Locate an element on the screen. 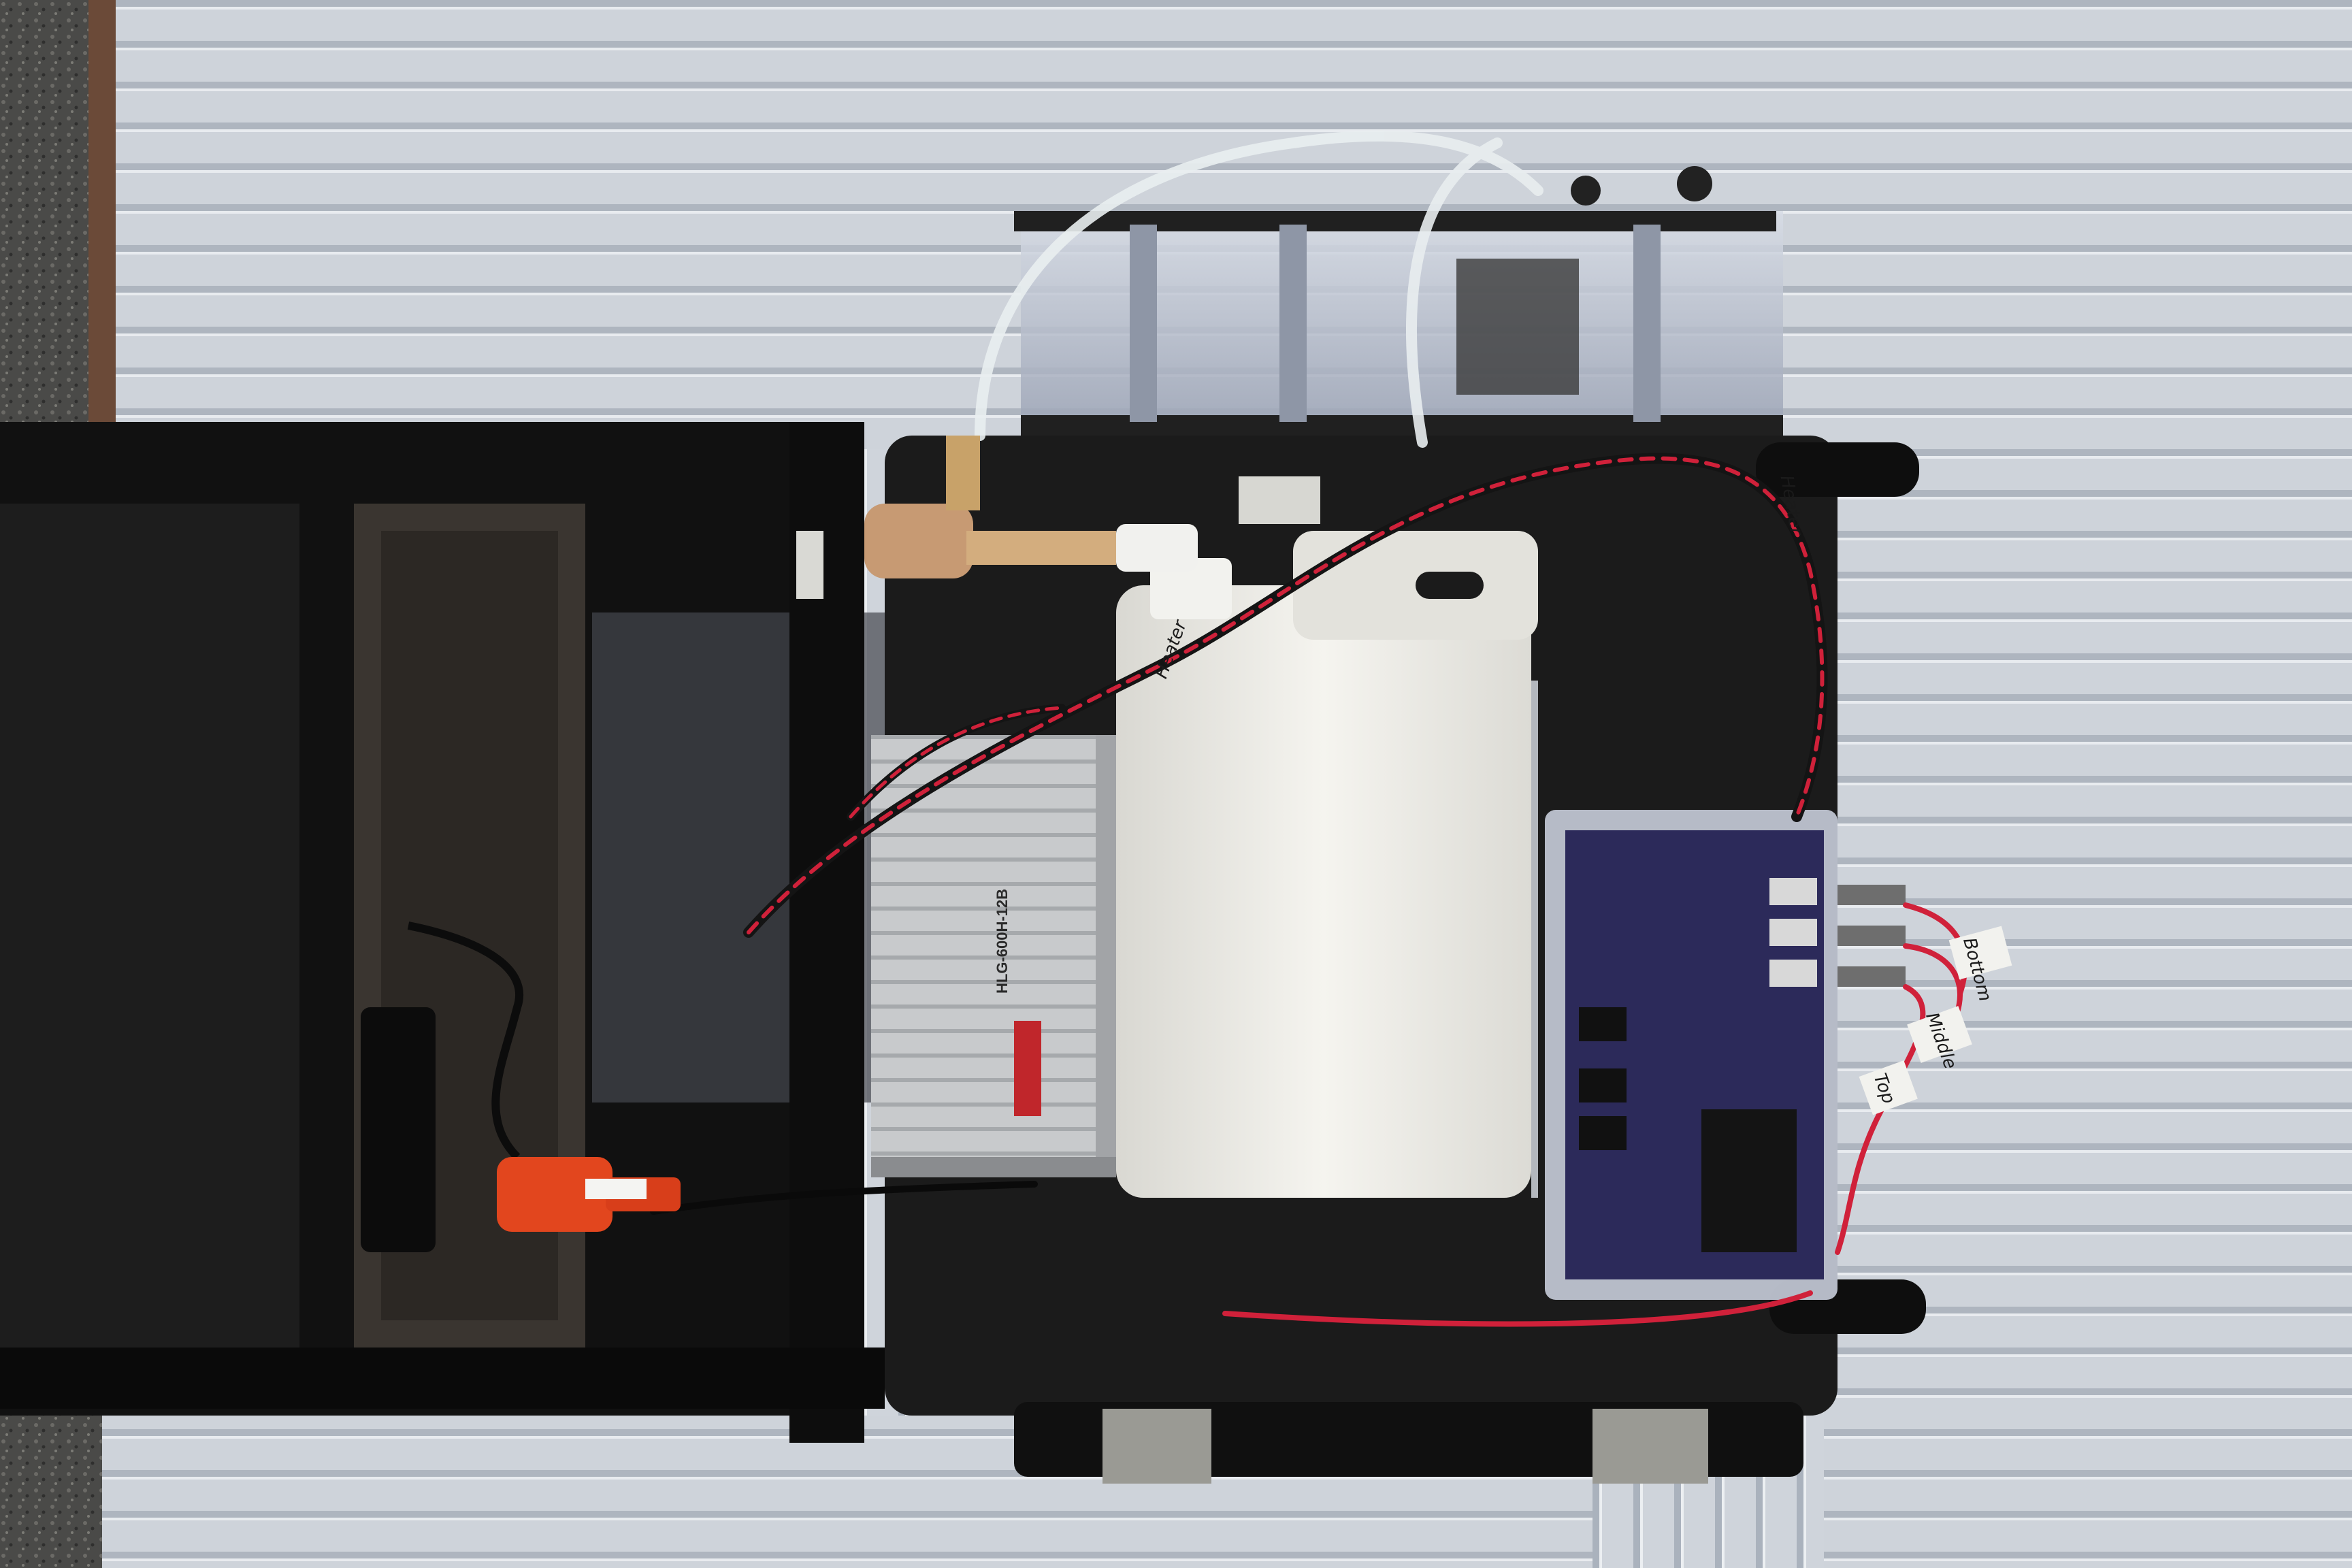 The height and width of the screenshot is (1568, 2352). acrylic-manifold is located at coordinates (1399, 301).